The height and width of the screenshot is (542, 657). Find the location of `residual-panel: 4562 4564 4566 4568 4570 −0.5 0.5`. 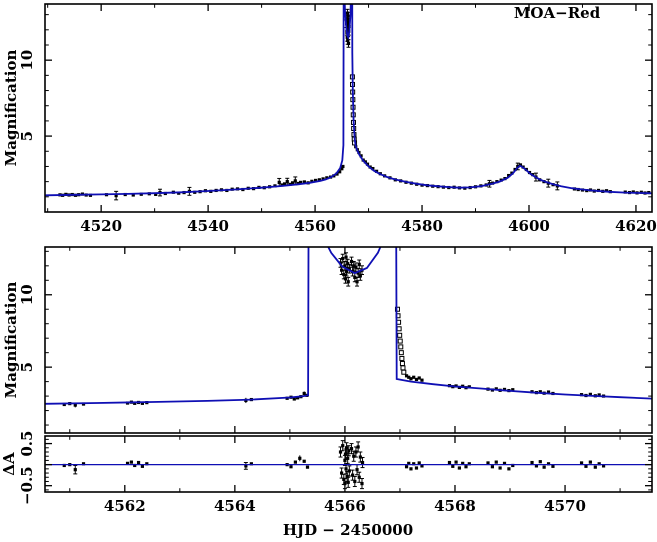

residual-panel: 4562 4564 4566 4568 4570 −0.5 0.5 is located at coordinates (335, 473).